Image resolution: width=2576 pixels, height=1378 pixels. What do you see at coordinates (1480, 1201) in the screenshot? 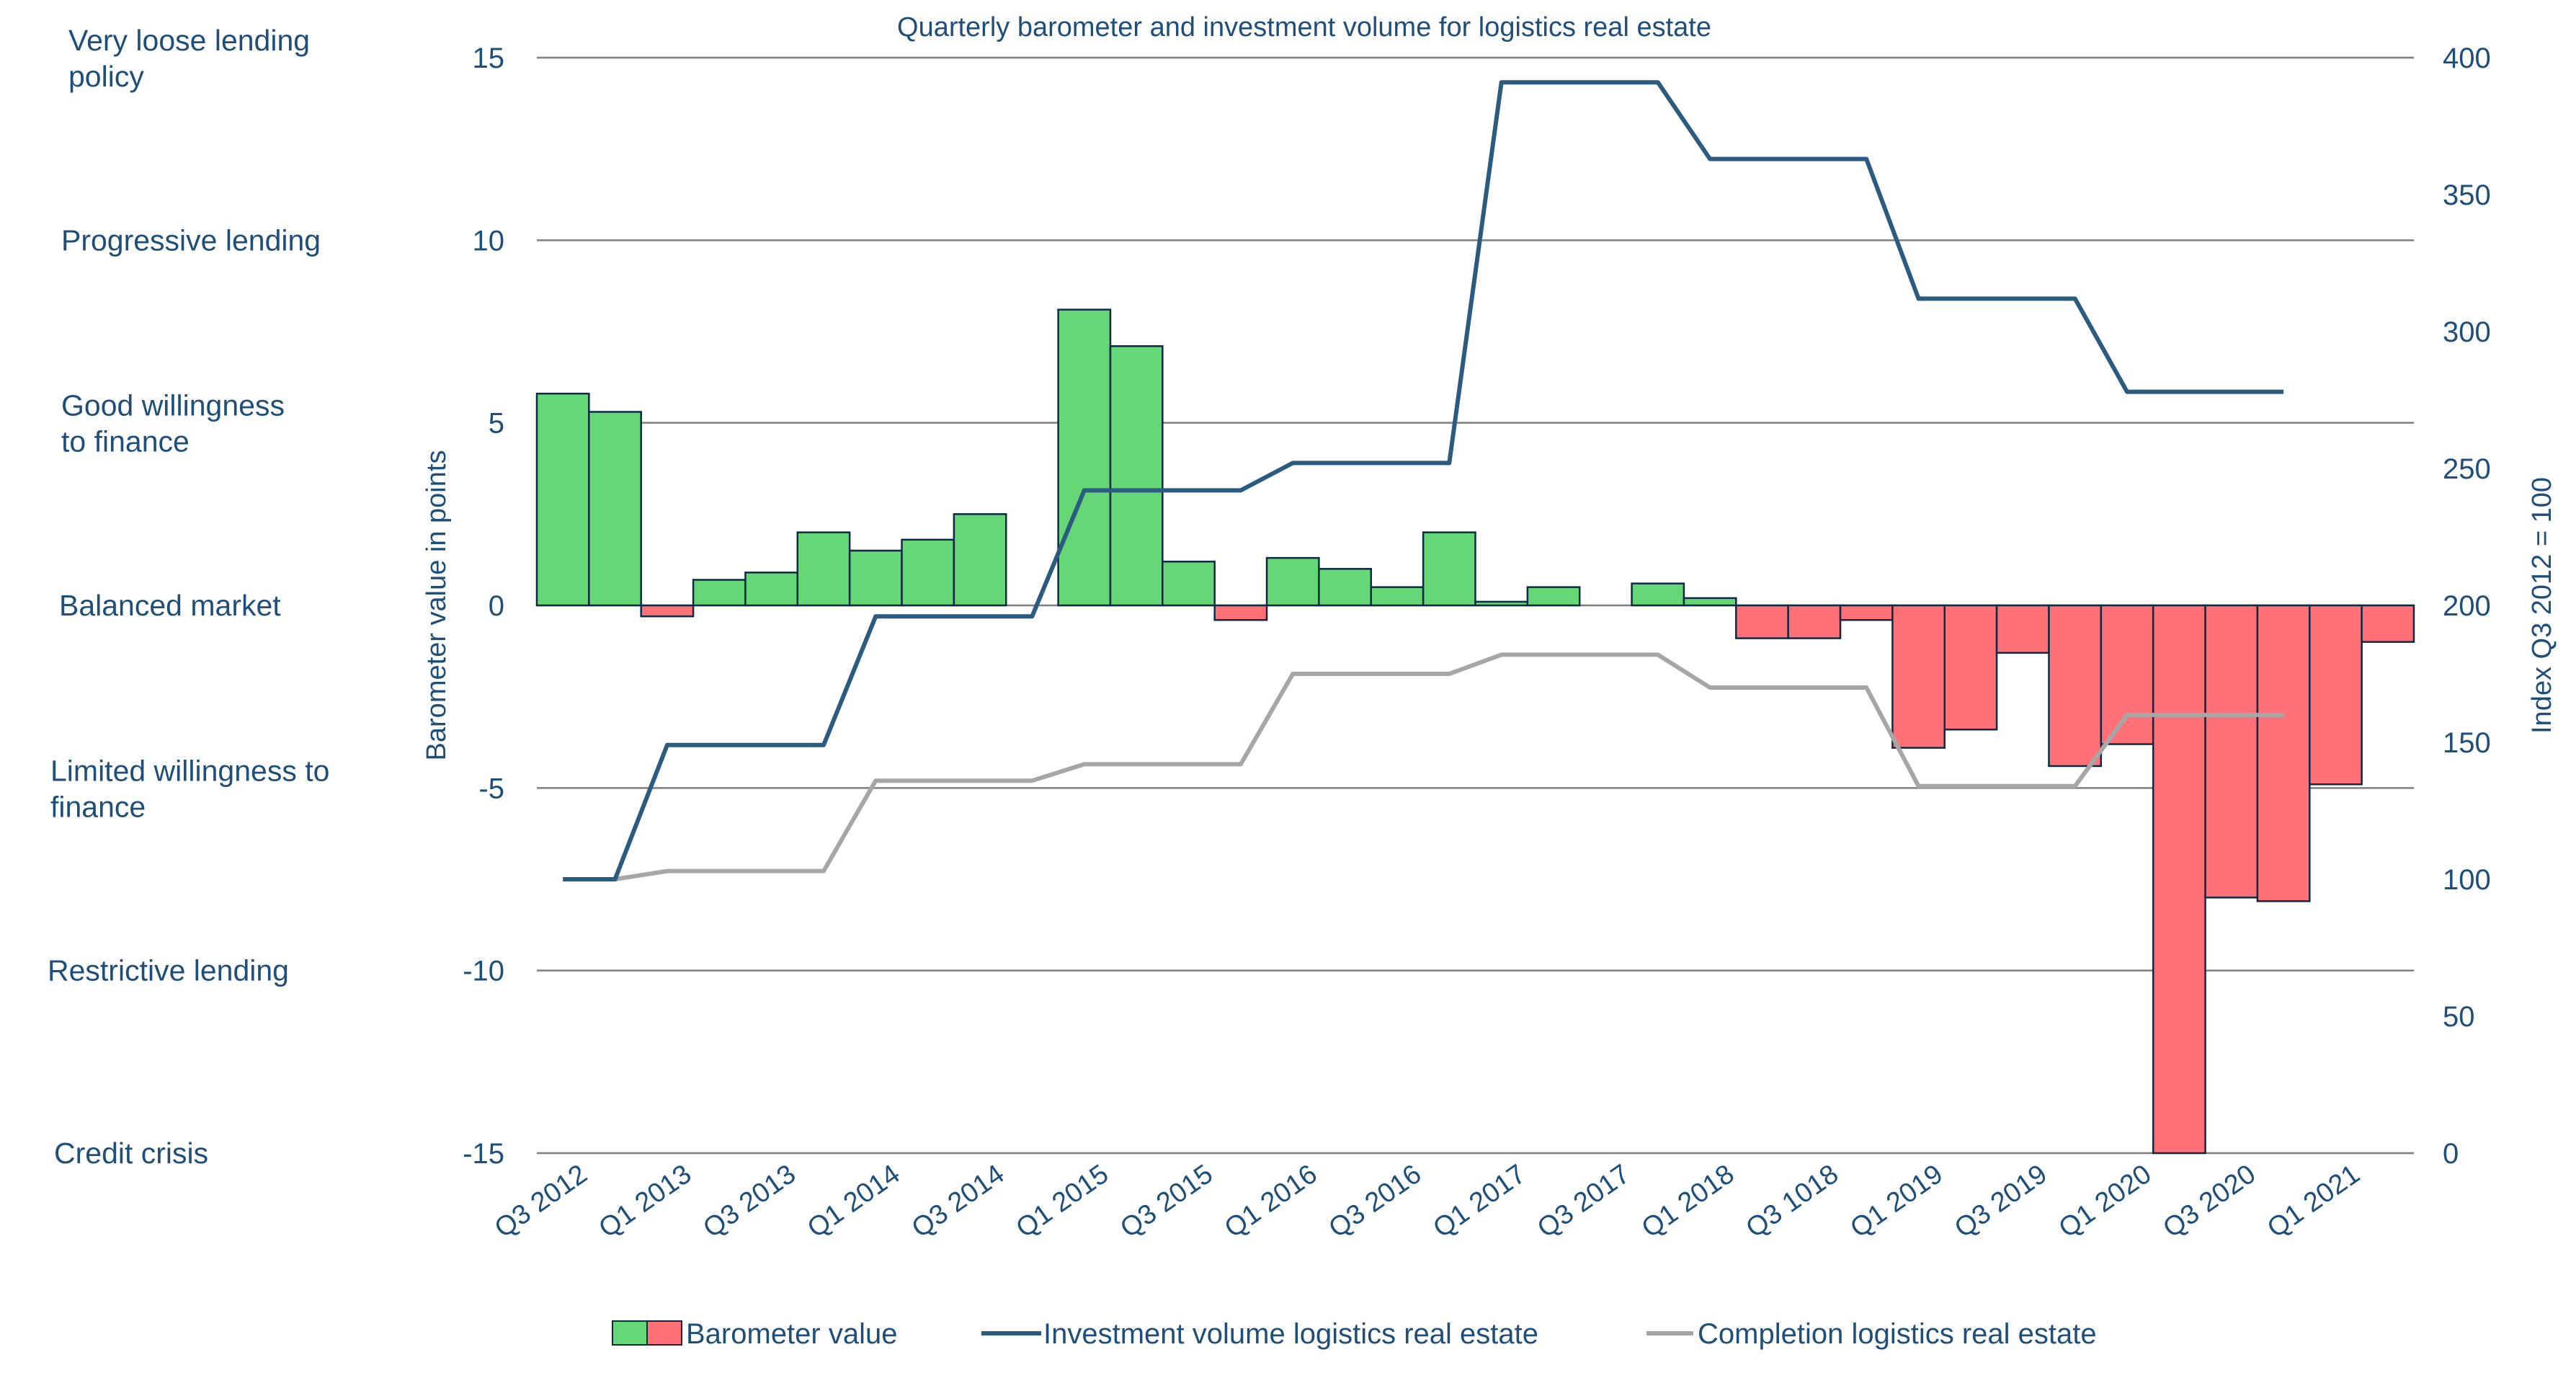
I see `x-tick-label: Q1 2017` at bounding box center [1480, 1201].